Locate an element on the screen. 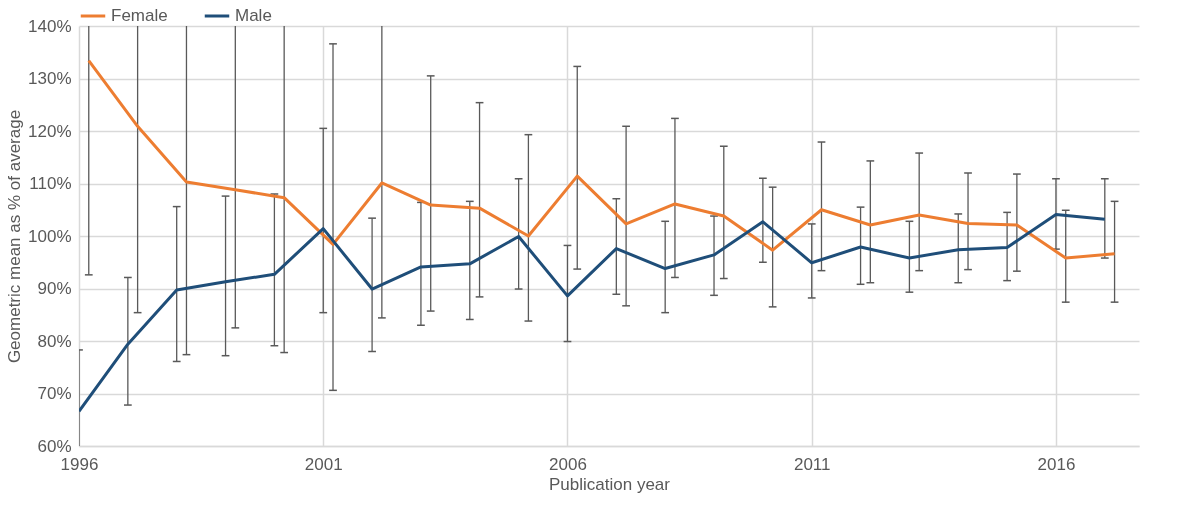  x-axis-title: Publication year is located at coordinates (610, 484).